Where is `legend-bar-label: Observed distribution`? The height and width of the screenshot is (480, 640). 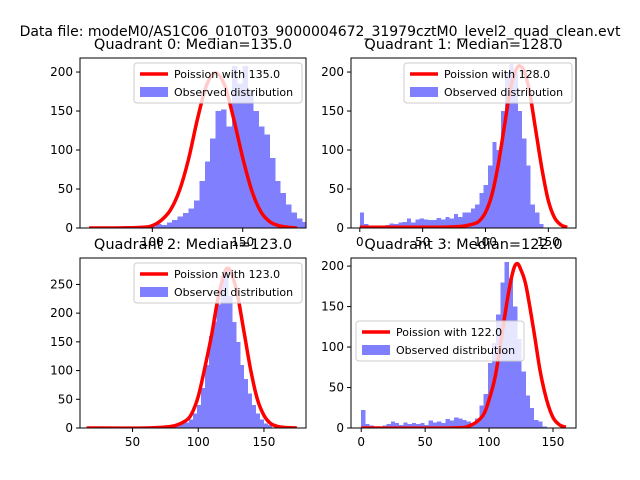 legend-bar-label: Observed distribution is located at coordinates (233, 92).